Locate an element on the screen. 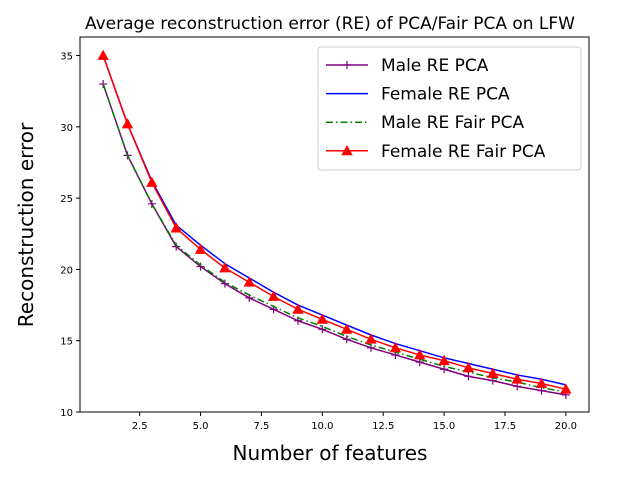 The width and height of the screenshot is (640, 480). x-tick-label: 10.0 is located at coordinates (322, 426).